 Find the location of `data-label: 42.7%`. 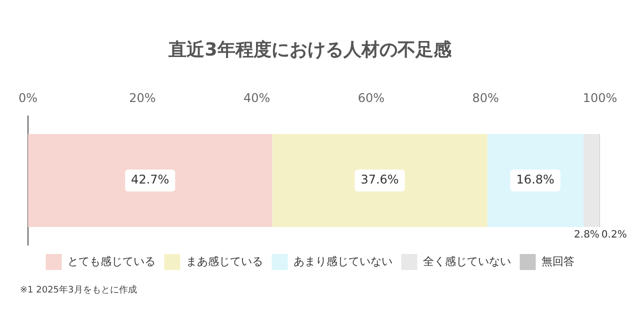

data-label: 42.7% is located at coordinates (150, 179).